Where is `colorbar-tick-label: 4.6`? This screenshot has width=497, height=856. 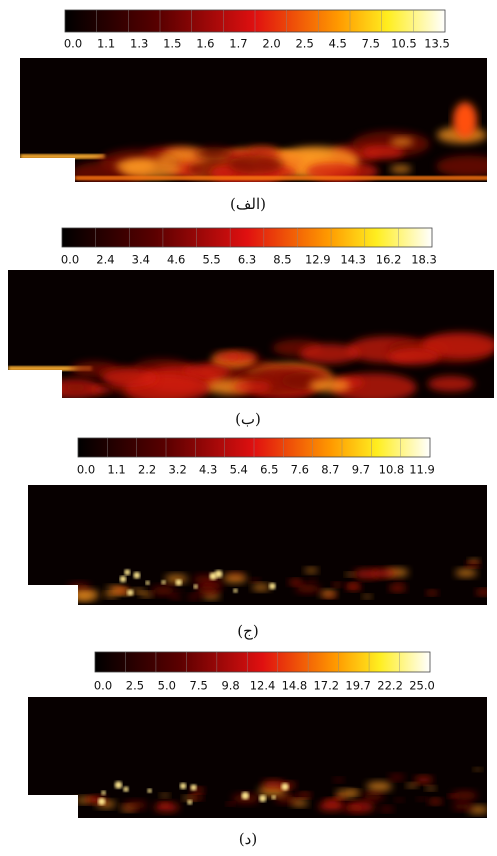
colorbar-tick-label: 4.6 is located at coordinates (176, 260).